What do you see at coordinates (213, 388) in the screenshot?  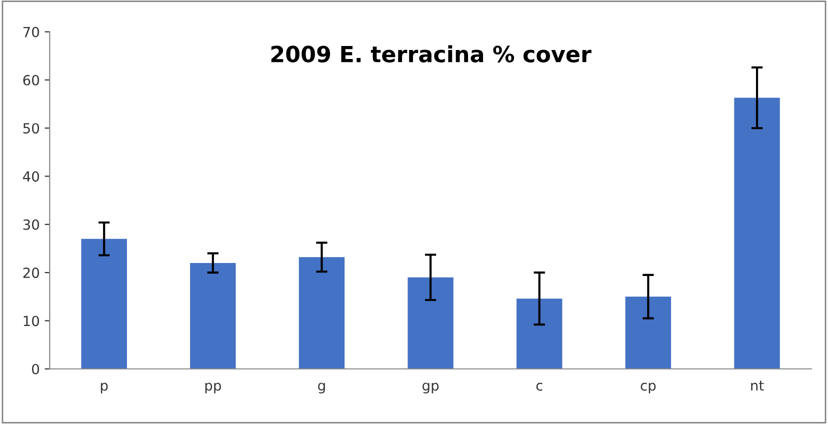 I see `x-tick-label: pp` at bounding box center [213, 388].